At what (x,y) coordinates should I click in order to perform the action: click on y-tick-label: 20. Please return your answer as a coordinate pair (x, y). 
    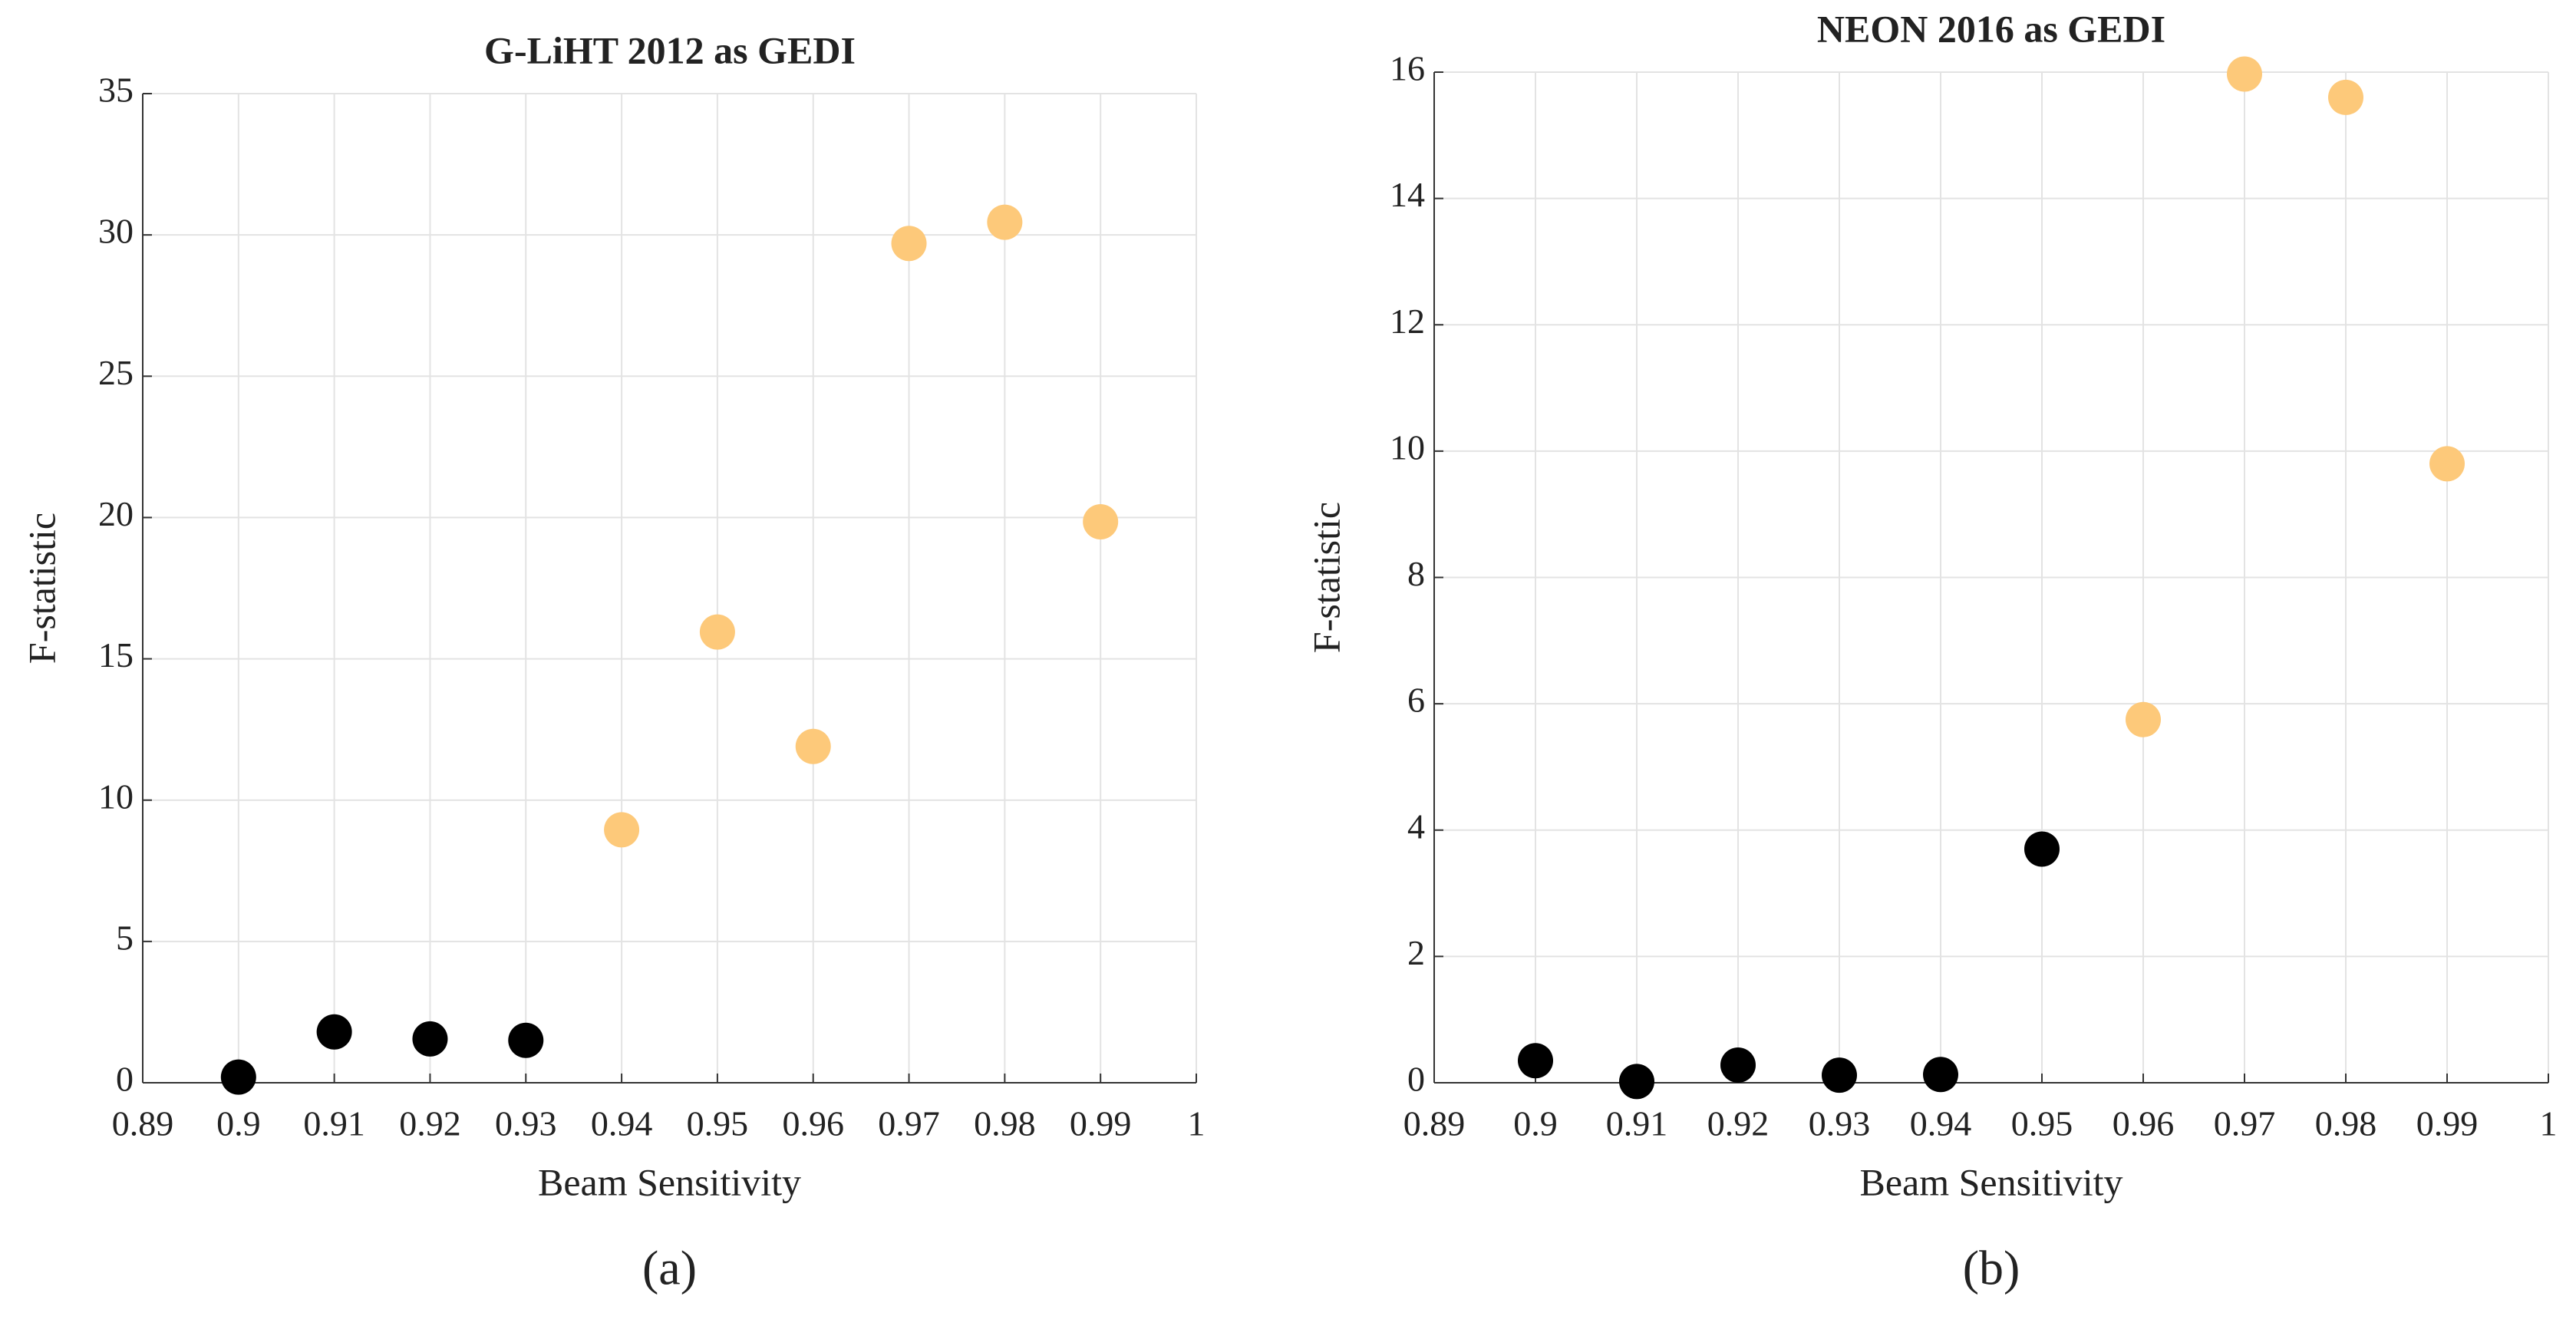
    Looking at the image, I should click on (116, 514).